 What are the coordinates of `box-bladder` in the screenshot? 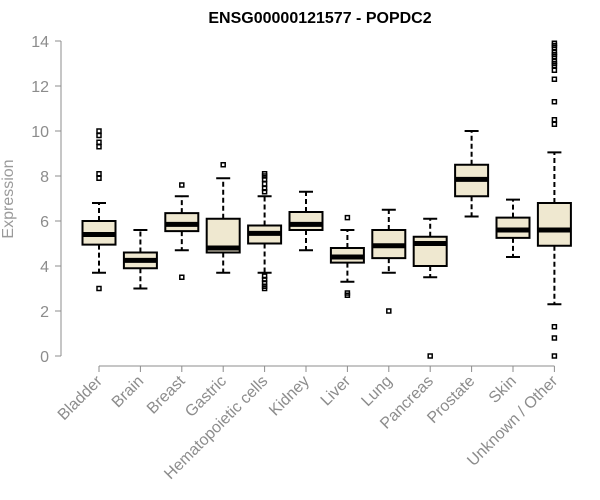 It's located at (99, 210).